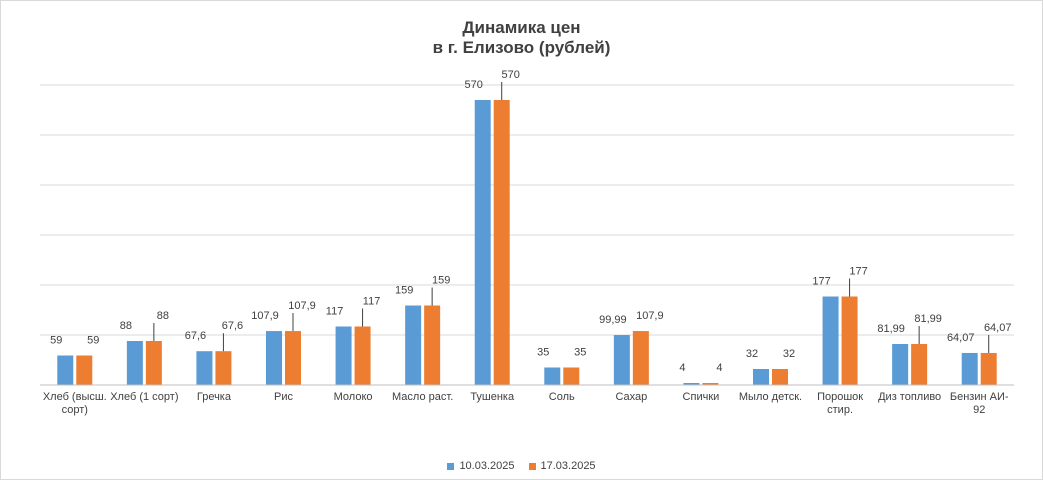  What do you see at coordinates (631, 397) in the screenshot?
I see `x-tick-label-8: Сахар` at bounding box center [631, 397].